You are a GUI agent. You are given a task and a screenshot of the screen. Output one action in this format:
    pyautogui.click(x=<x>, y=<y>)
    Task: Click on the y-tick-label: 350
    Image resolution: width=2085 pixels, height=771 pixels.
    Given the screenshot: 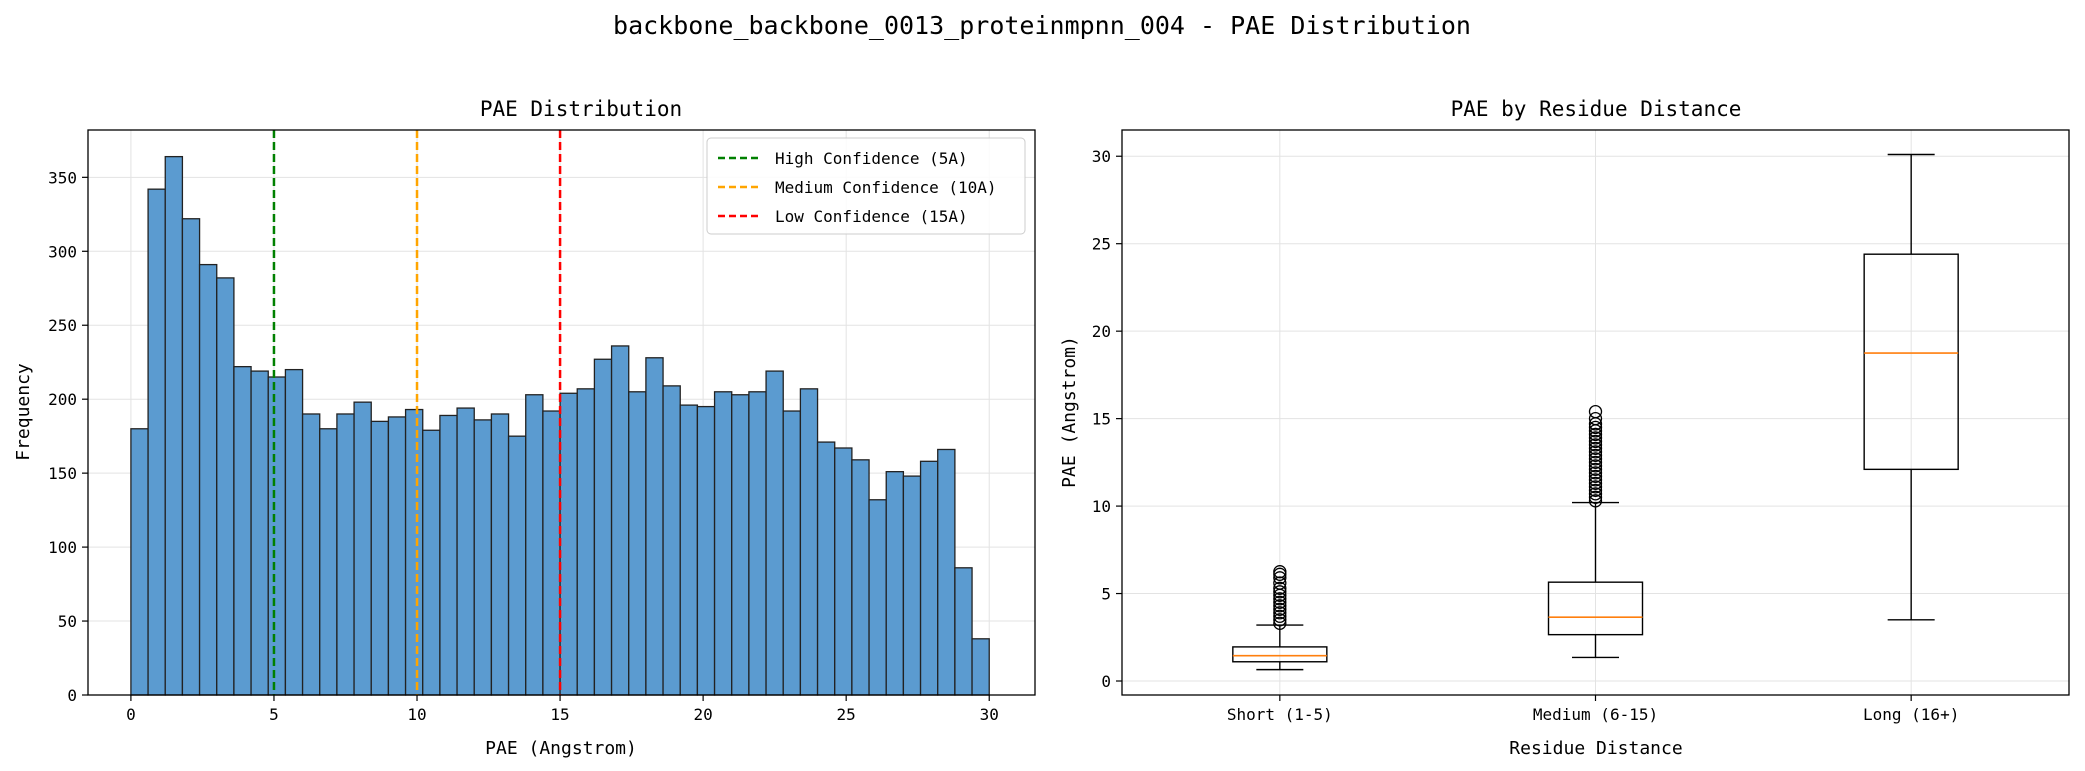 What is the action you would take?
    pyautogui.click(x=62, y=177)
    